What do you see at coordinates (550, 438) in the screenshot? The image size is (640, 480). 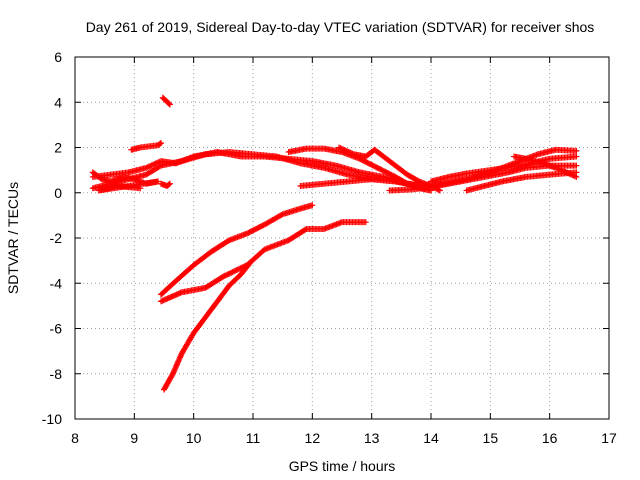 I see `x-tick-label: 16` at bounding box center [550, 438].